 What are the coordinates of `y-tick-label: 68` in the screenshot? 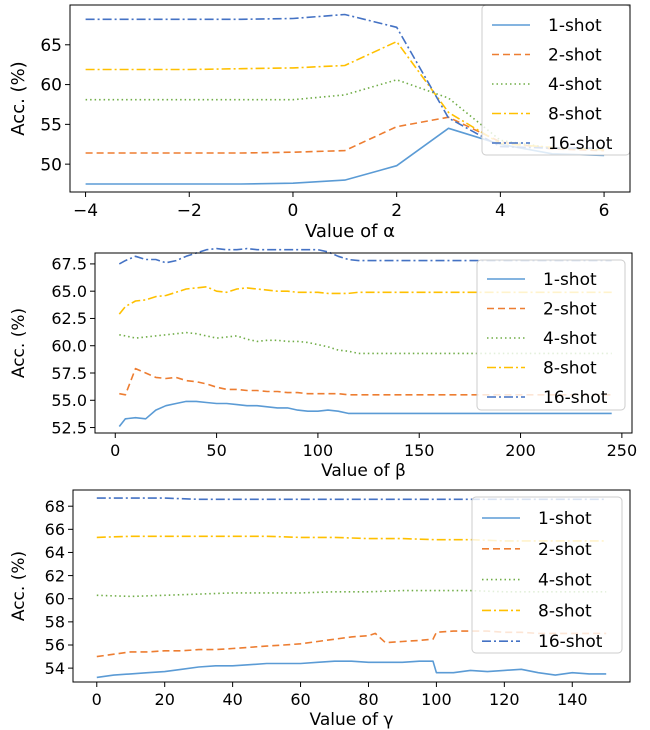 It's located at (55, 506).